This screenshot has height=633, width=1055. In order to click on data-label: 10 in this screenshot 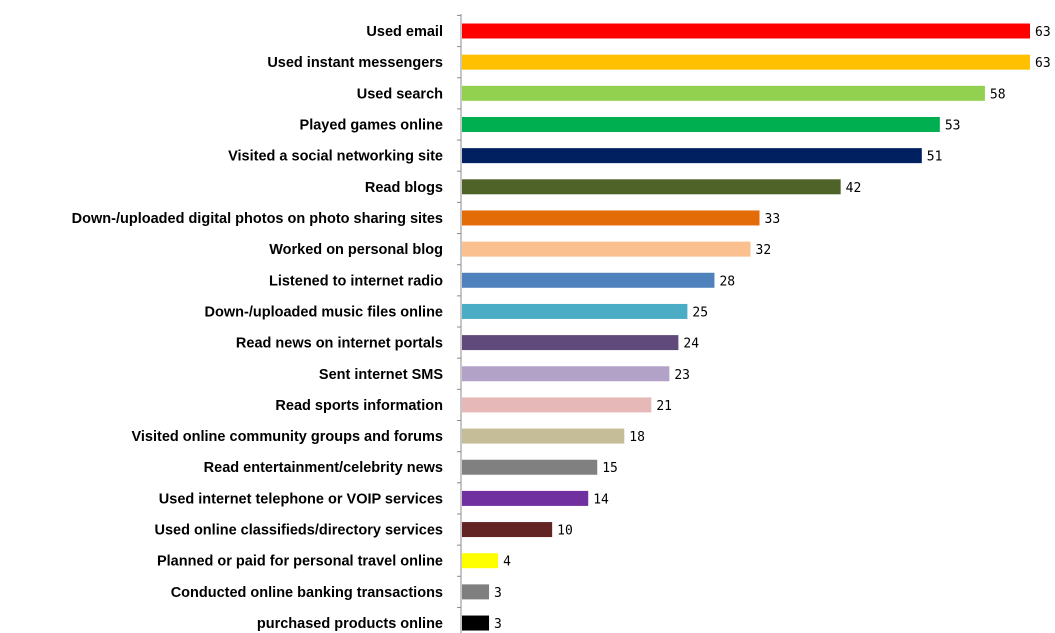, I will do `click(565, 531)`.